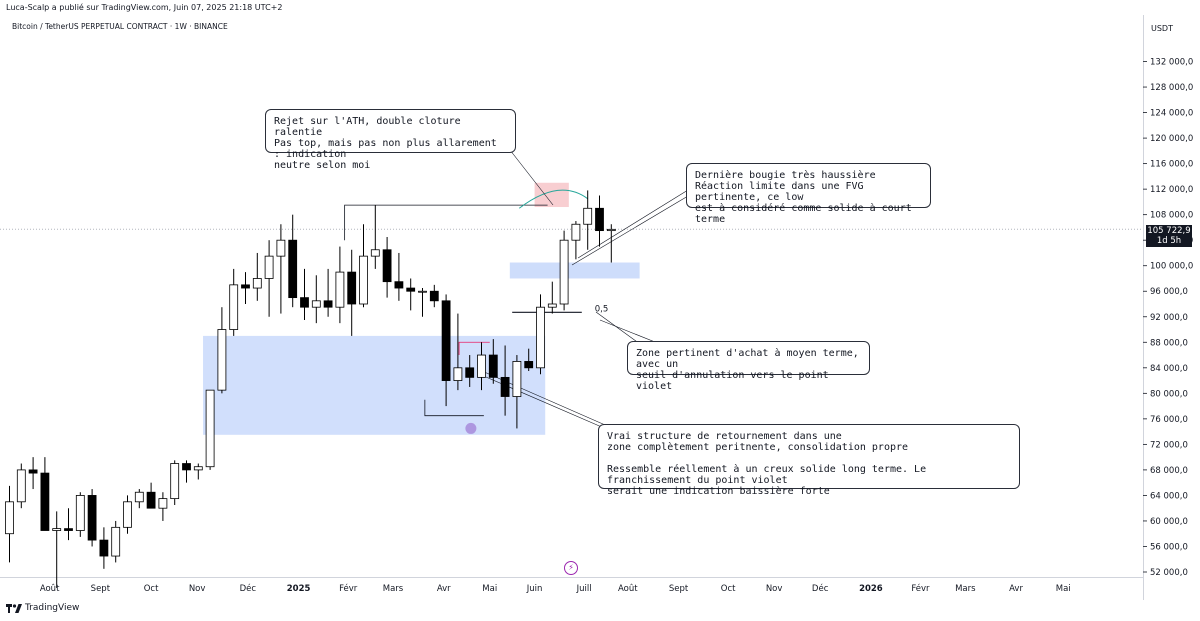  What do you see at coordinates (1171, 190) in the screenshot?
I see `price-tick-label: 112 000,0` at bounding box center [1171, 190].